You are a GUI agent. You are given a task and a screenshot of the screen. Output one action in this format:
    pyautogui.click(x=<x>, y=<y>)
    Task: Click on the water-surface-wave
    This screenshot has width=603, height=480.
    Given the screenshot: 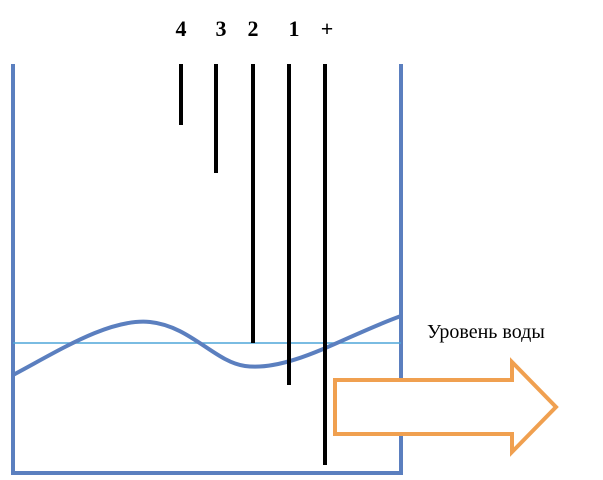 What is the action you would take?
    pyautogui.click(x=207, y=345)
    